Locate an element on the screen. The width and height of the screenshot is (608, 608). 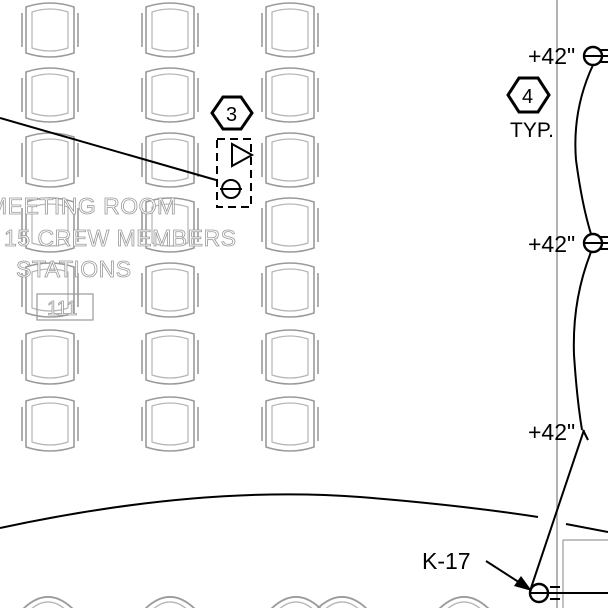
typical-note: TYP. is located at coordinates (532, 130).